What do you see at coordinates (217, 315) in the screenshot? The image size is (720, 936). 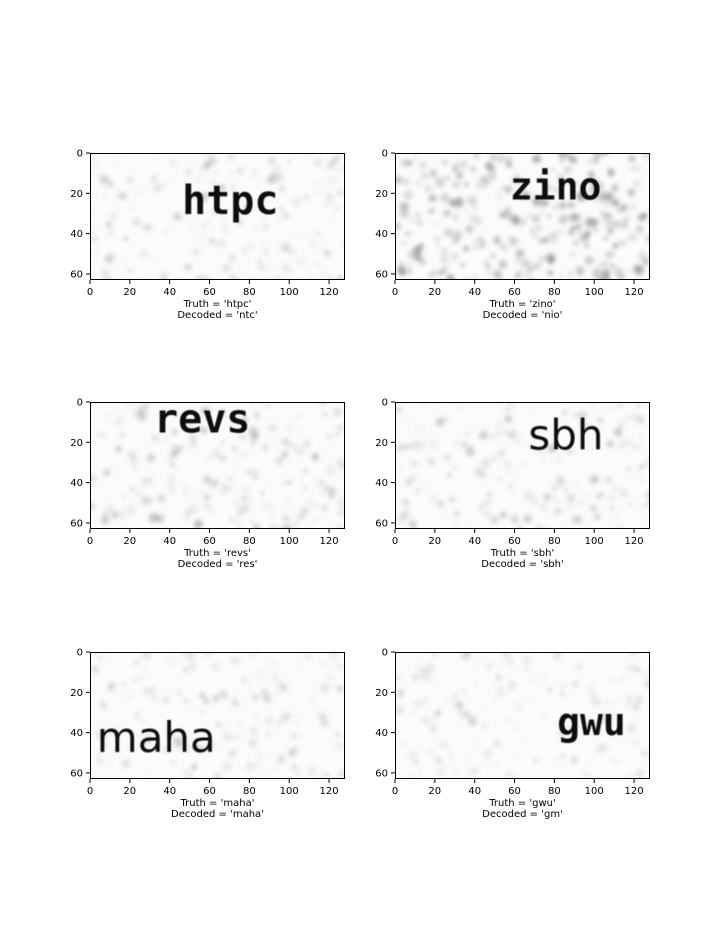 I see `decoded-label: Decoded = 'ntc'` at bounding box center [217, 315].